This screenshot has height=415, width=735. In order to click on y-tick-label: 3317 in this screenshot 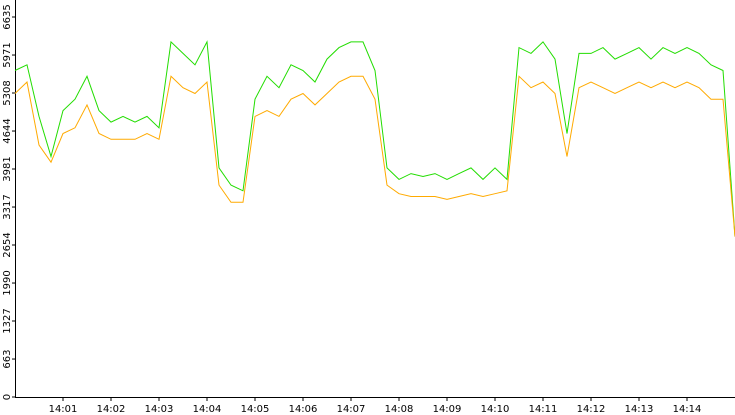, I will do `click(7, 206)`.